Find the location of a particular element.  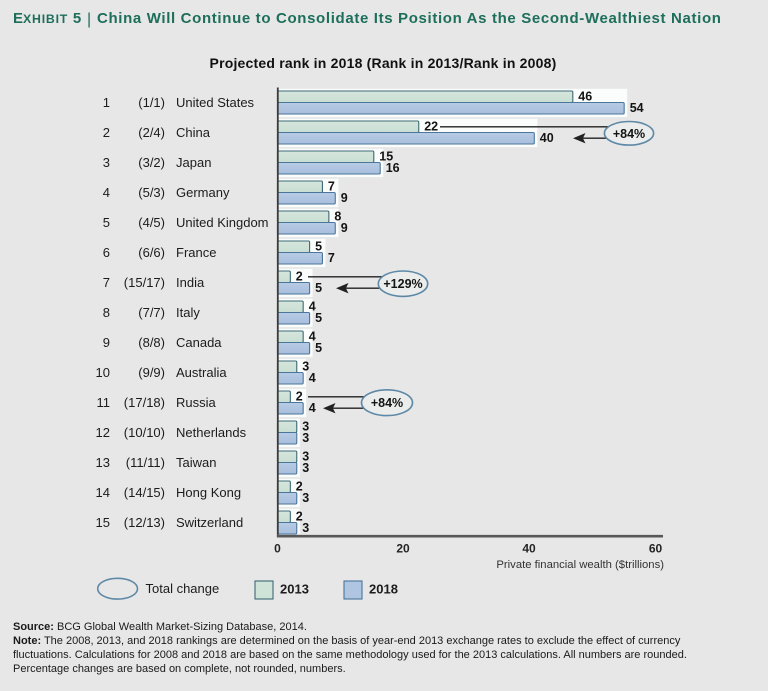

svg-text: (9/9) is located at coordinates (151, 372).